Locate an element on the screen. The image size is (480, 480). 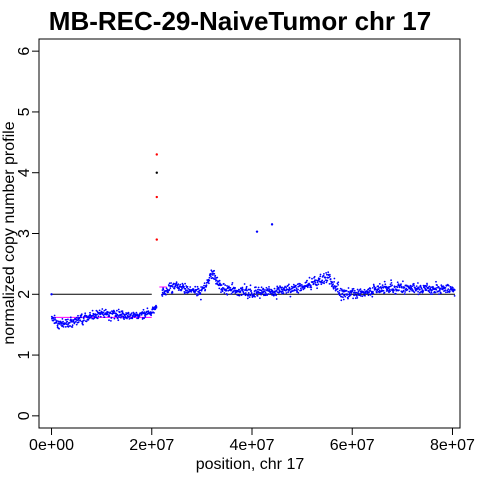
x-tick-label: 4e+07 is located at coordinates (252, 445).